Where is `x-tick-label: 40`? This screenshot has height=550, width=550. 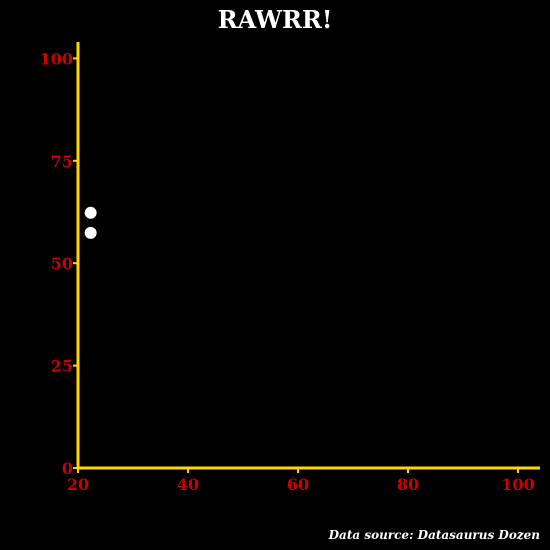 x-tick-label: 40 is located at coordinates (188, 484).